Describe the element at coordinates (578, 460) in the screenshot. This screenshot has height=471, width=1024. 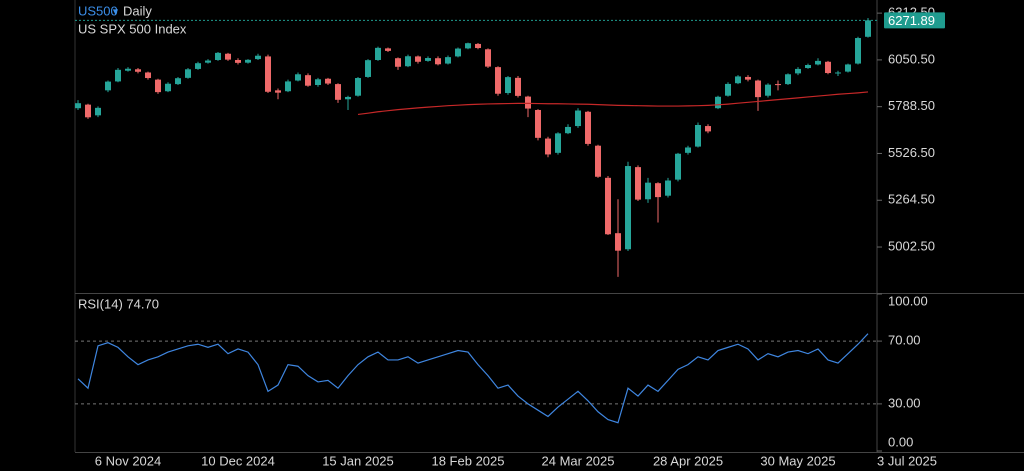
I see `x-tick-label: 24 Mar 2025` at that location.